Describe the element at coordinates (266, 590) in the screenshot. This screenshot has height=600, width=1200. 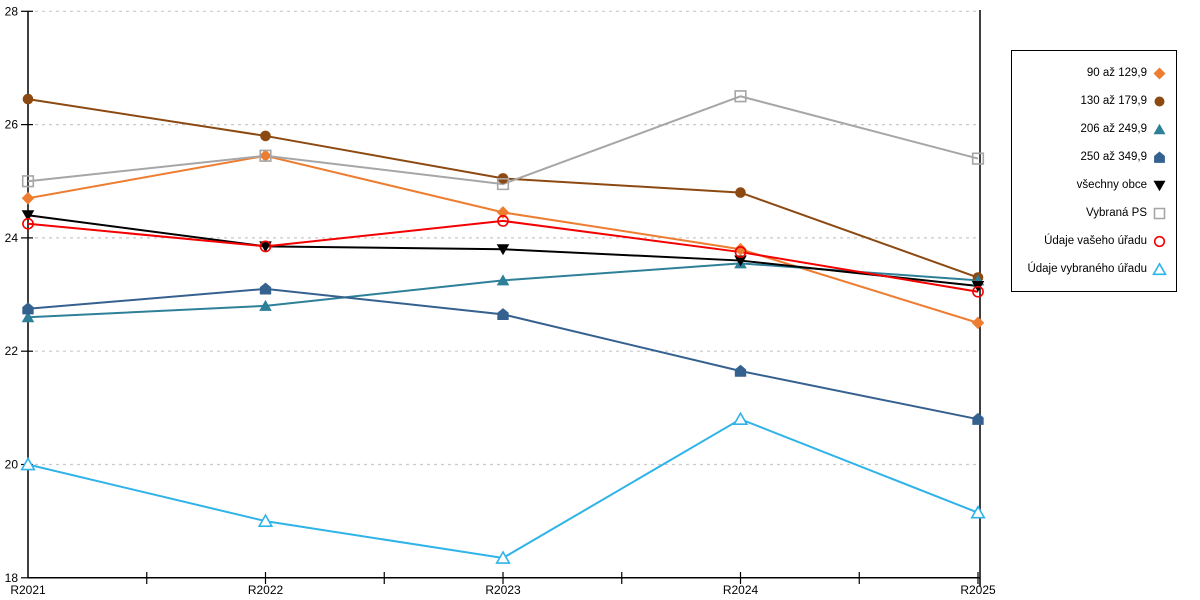
I see `x-axis-label: R2022` at that location.